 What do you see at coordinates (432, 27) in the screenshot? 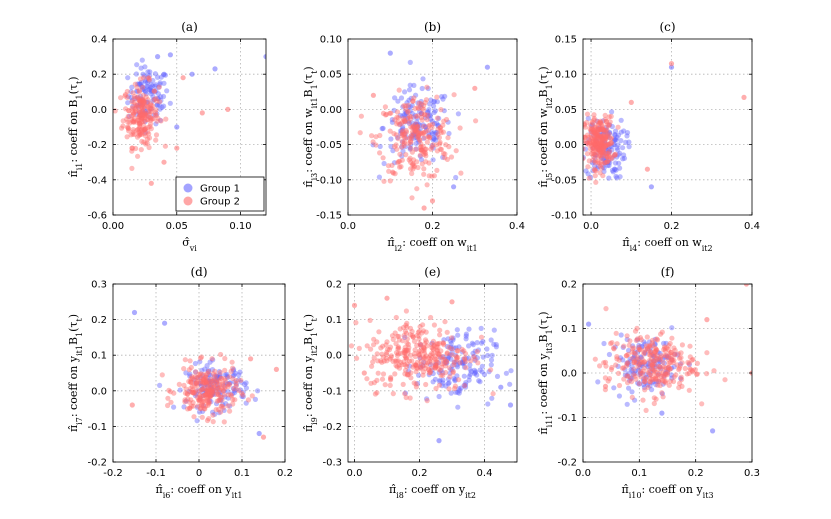
I see `panel-title: (b)` at bounding box center [432, 27].